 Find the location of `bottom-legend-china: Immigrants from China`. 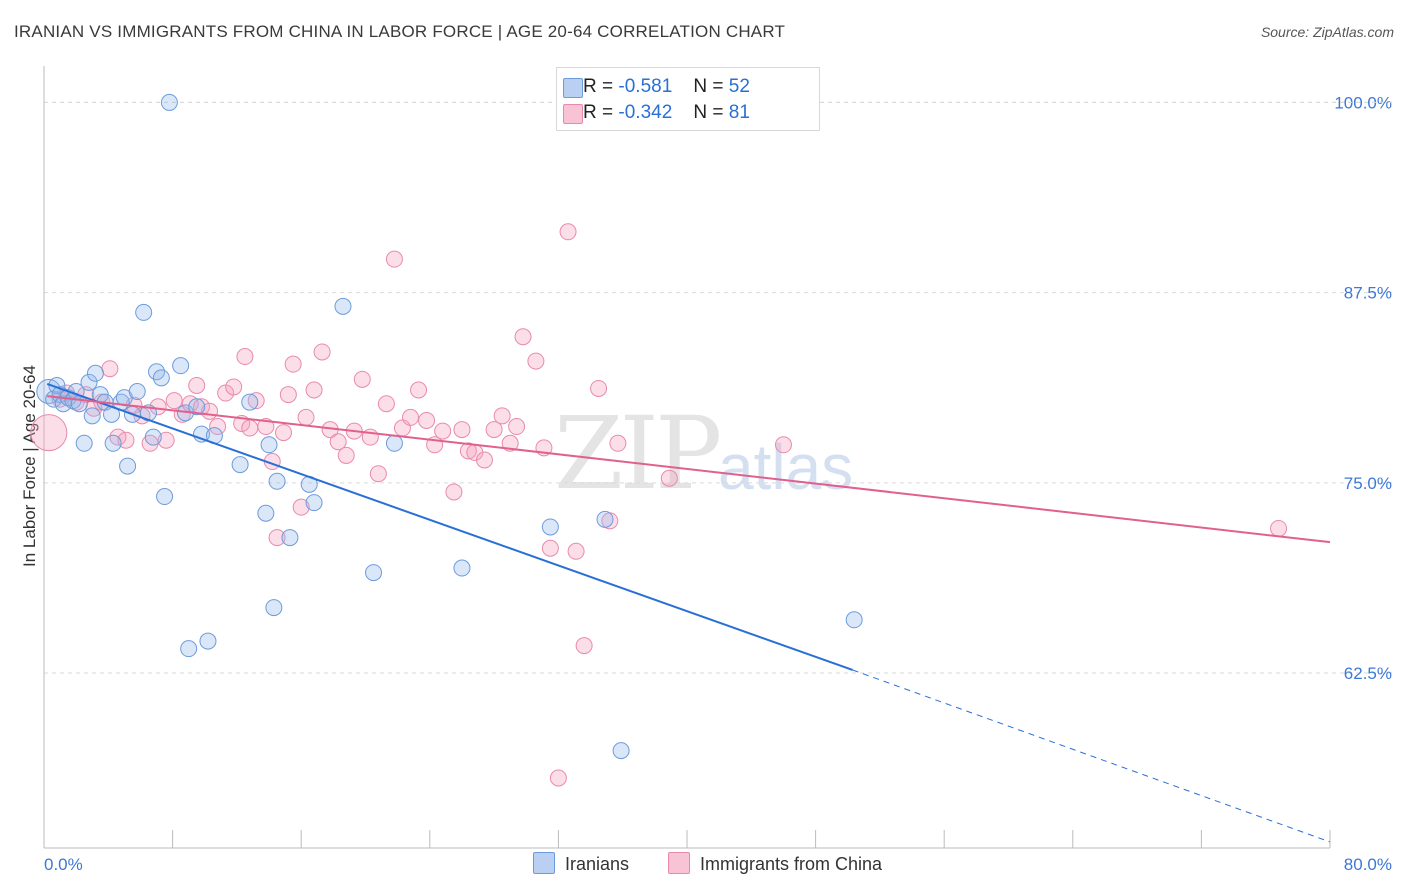

bottom-legend-china: Immigrants from China is located at coordinates (775, 863).